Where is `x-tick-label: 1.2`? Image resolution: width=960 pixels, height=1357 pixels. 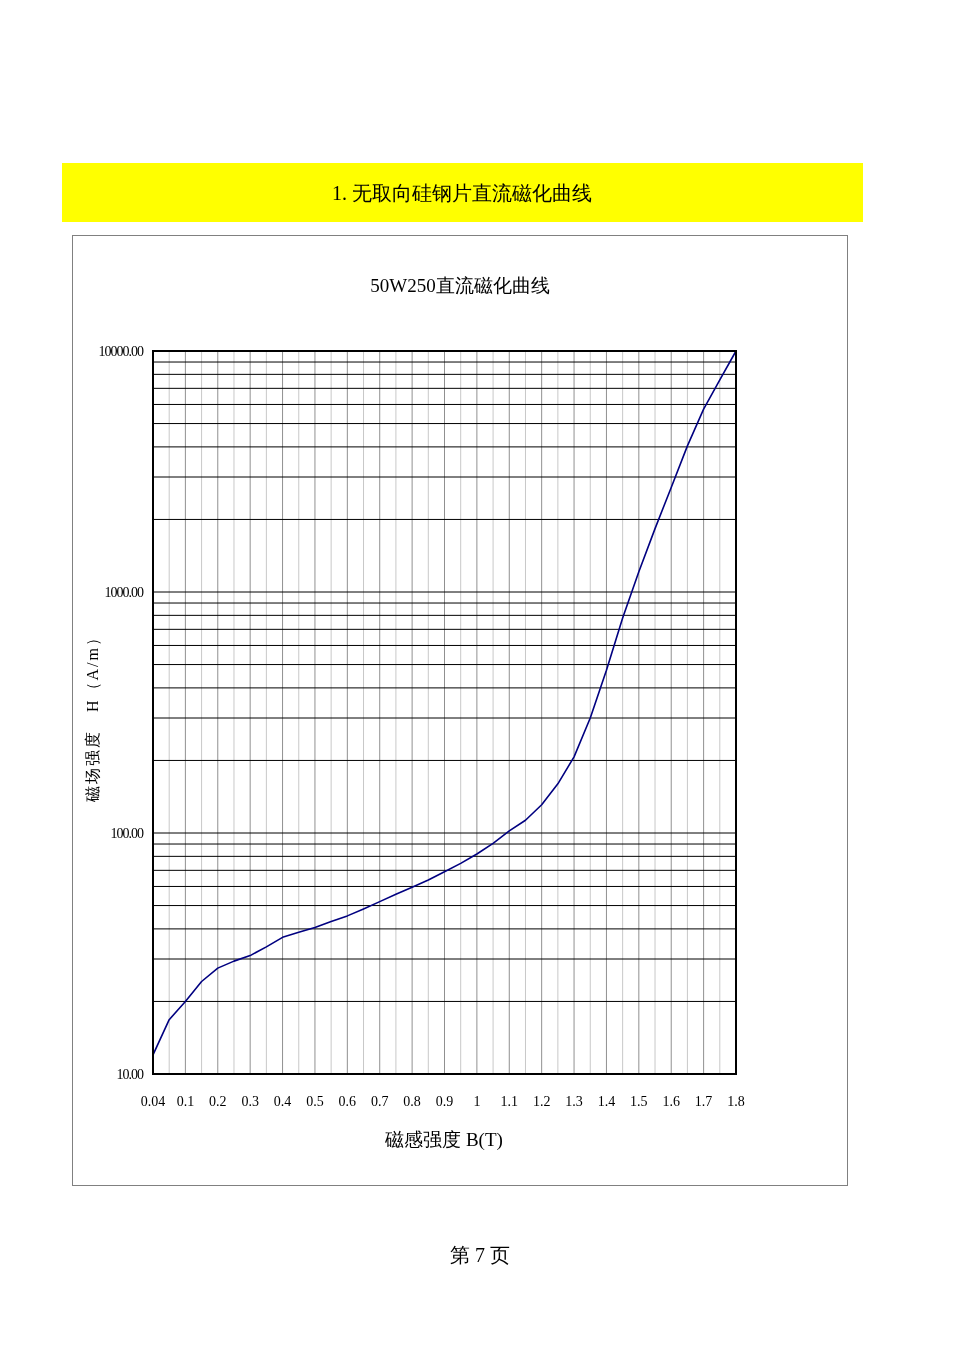 x-tick-label: 1.2 is located at coordinates (541, 1101).